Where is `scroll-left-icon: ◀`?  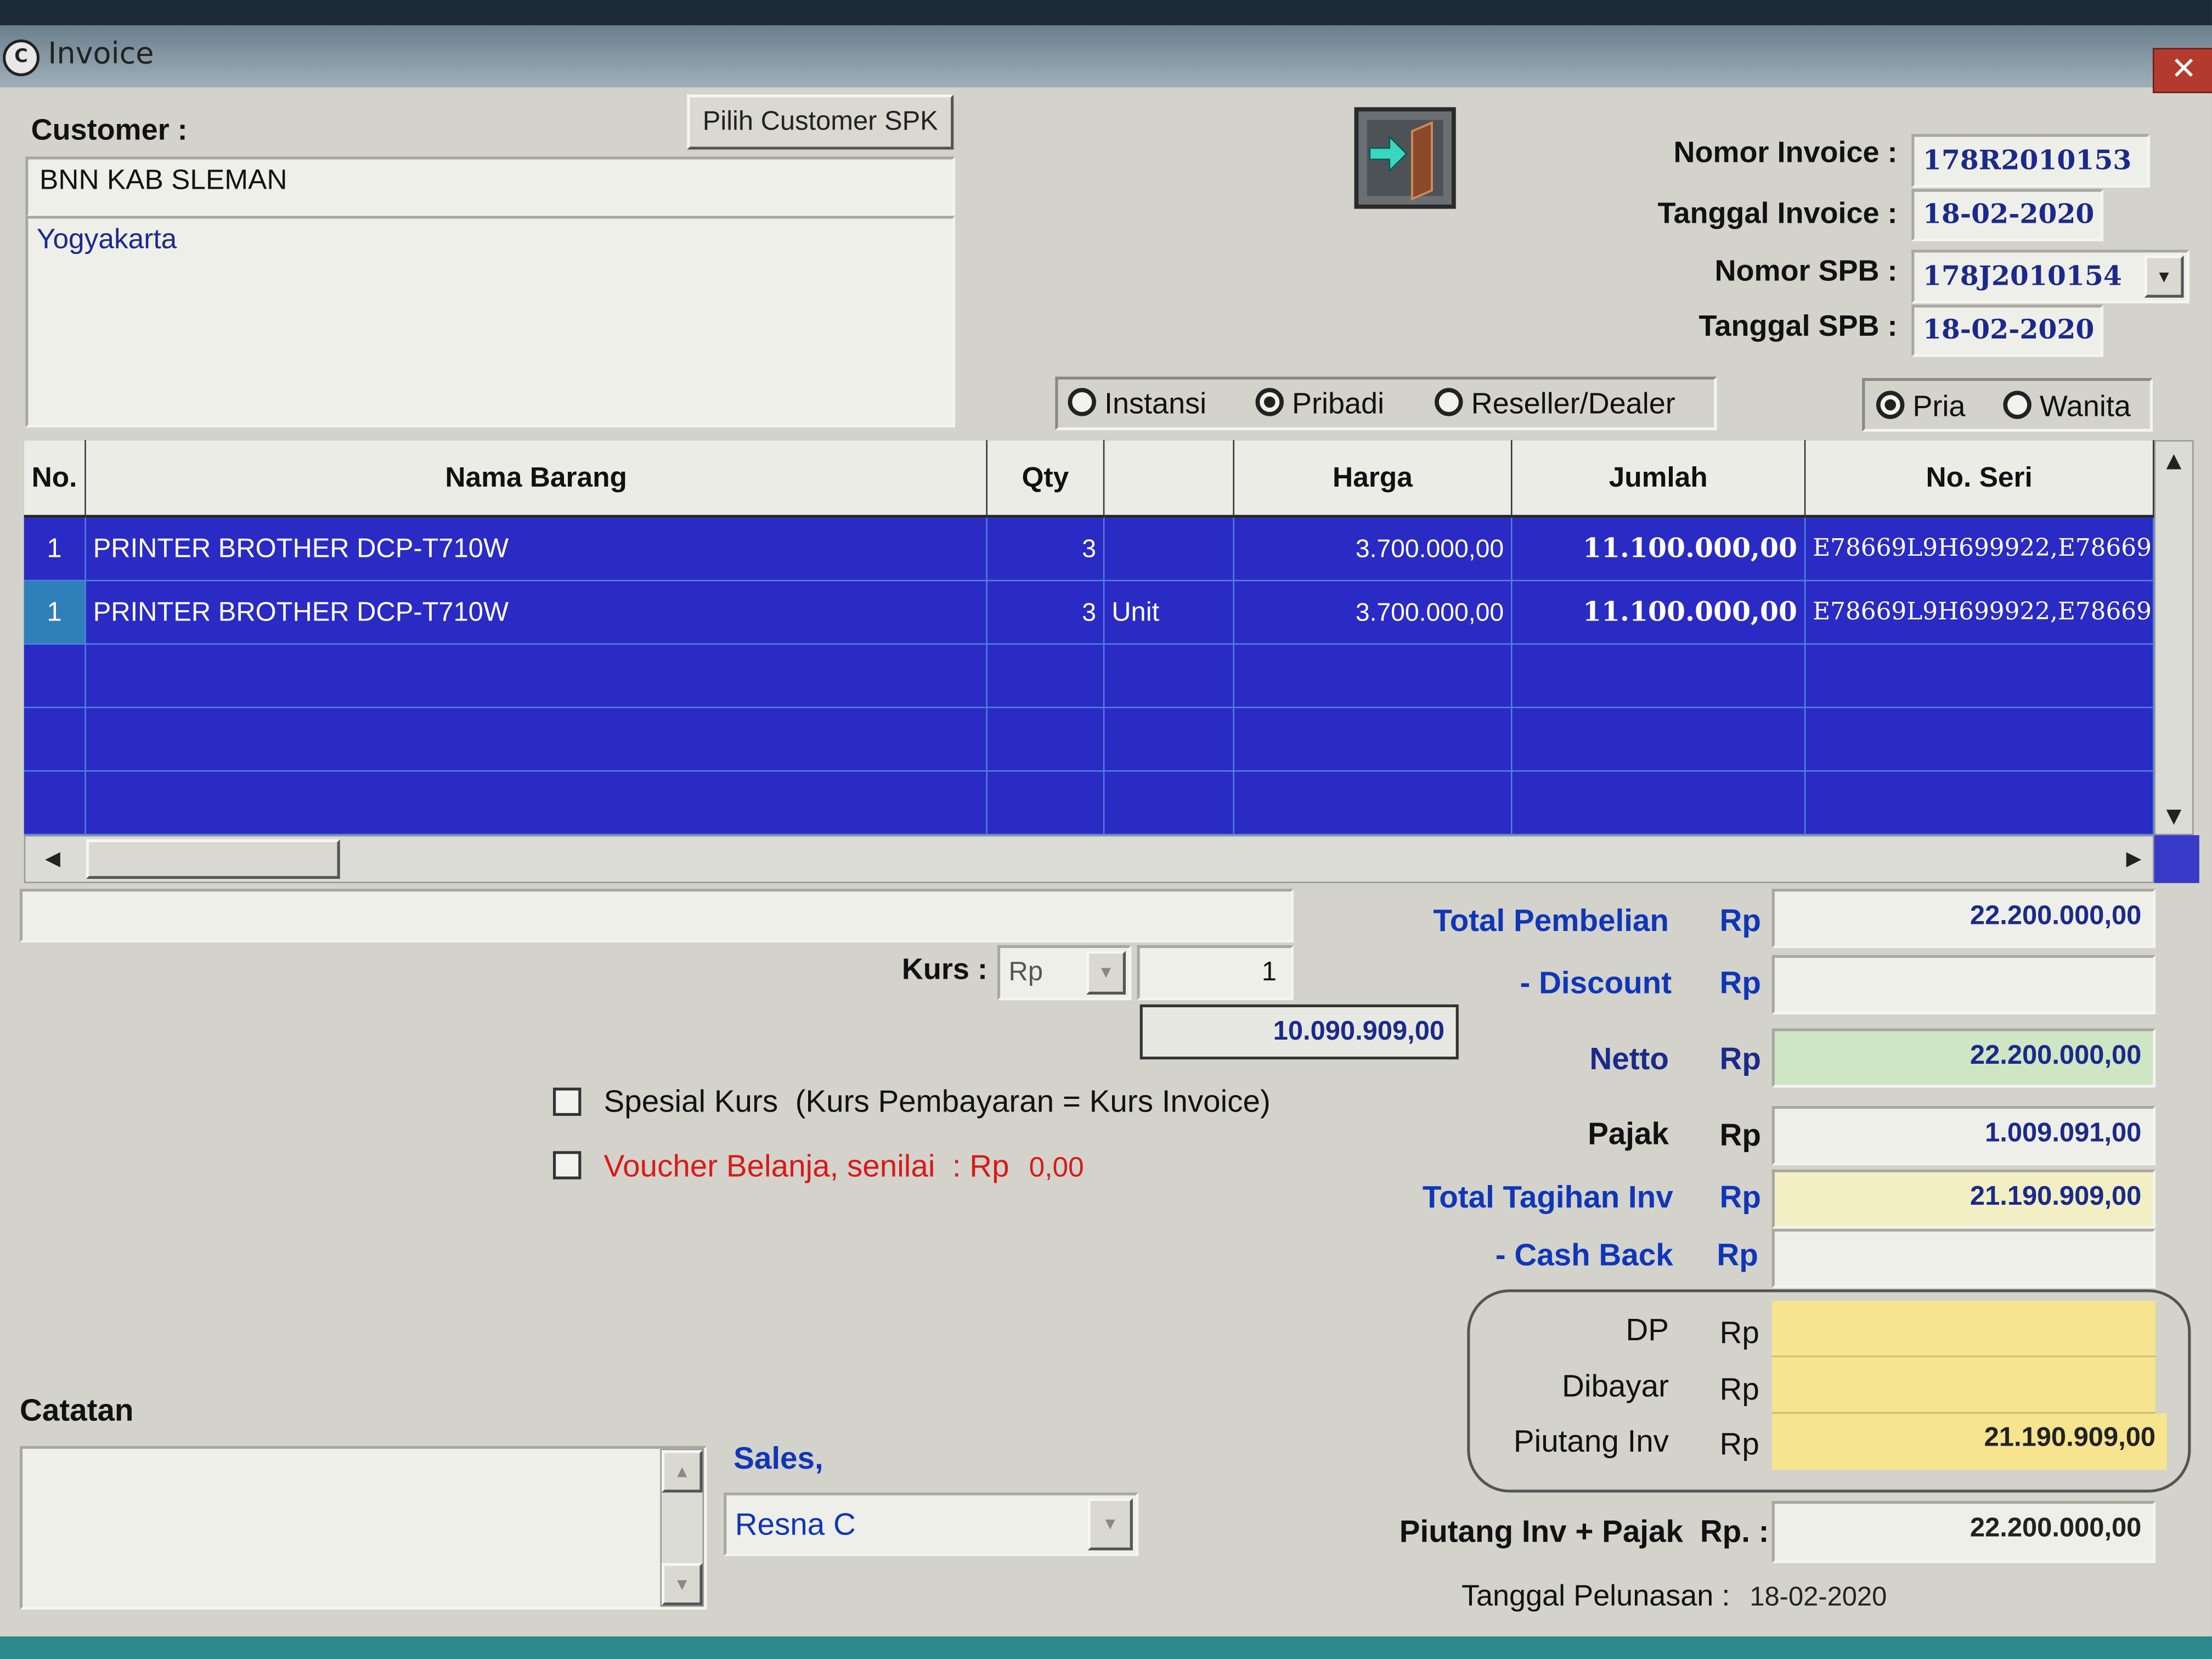 scroll-left-icon: ◀ is located at coordinates (53, 859).